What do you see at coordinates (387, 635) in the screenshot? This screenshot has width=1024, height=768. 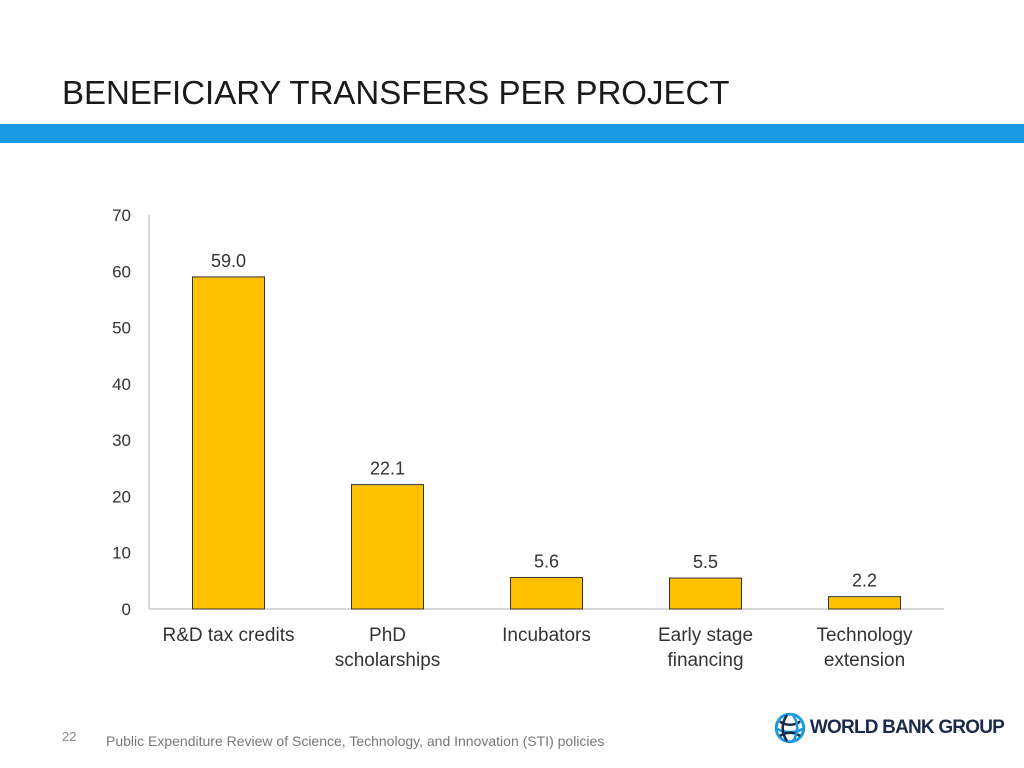 I see `x-tick-label: PhD` at bounding box center [387, 635].